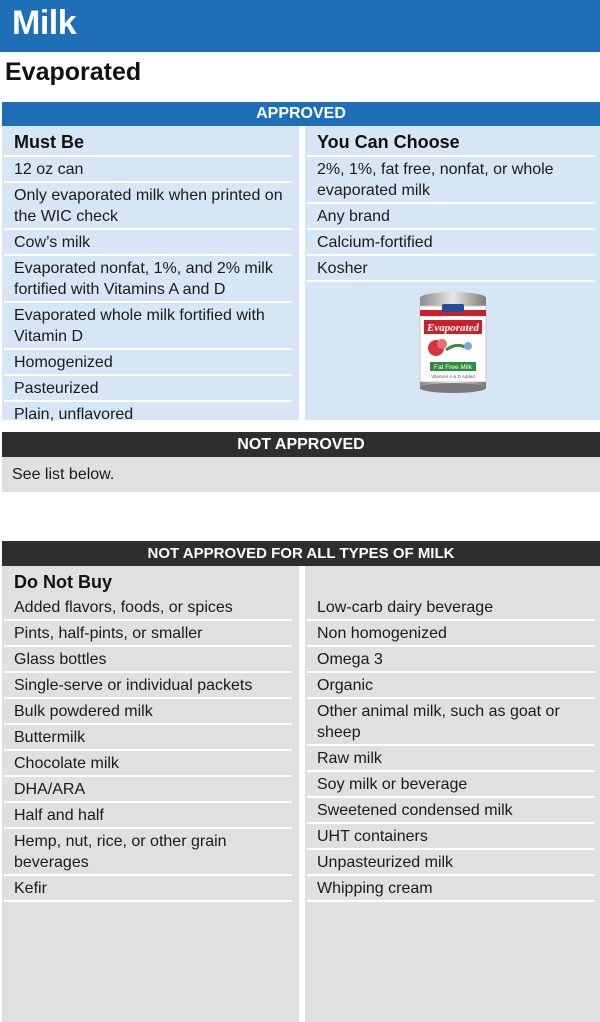 Image resolution: width=600 pixels, height=1022 pixels. I want to click on do-not-buy-item: Non homogenized, so click(451, 634).